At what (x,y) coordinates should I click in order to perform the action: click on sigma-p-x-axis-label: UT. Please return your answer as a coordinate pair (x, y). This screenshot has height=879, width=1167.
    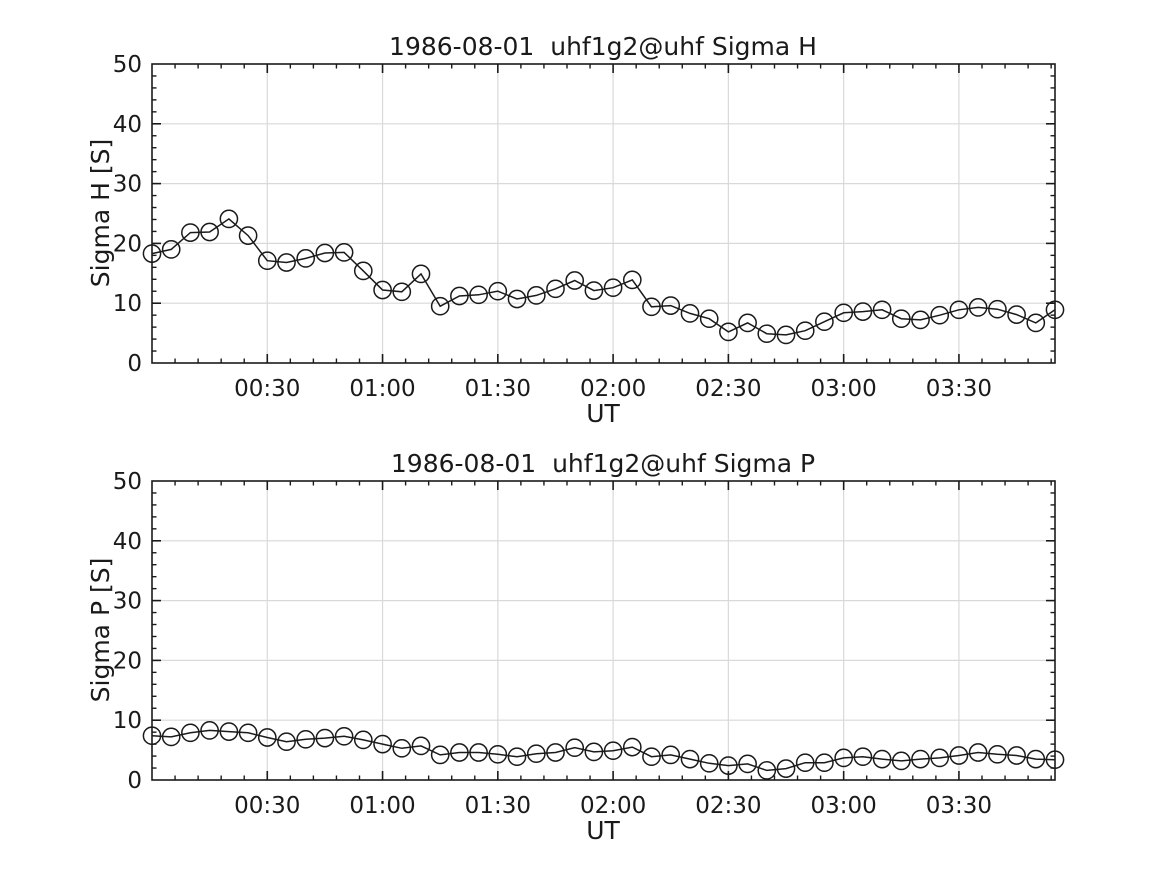
    Looking at the image, I should click on (603, 830).